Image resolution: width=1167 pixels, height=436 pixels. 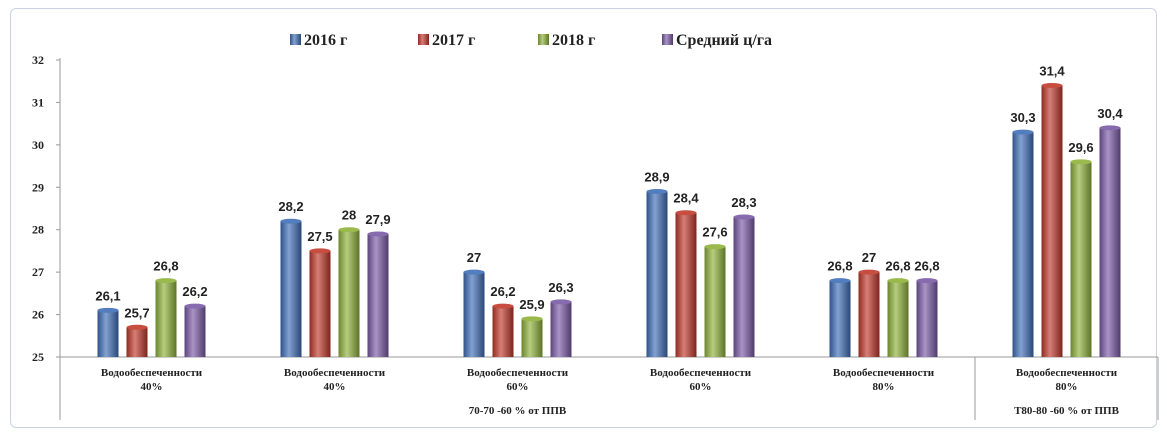 What do you see at coordinates (319, 236) in the screenshot?
I see `data-label: 27,5` at bounding box center [319, 236].